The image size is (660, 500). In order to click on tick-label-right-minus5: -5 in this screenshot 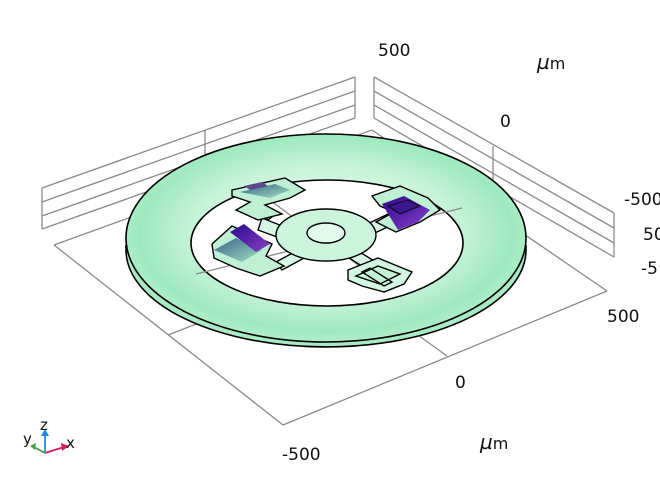, I will do `click(649, 269)`.